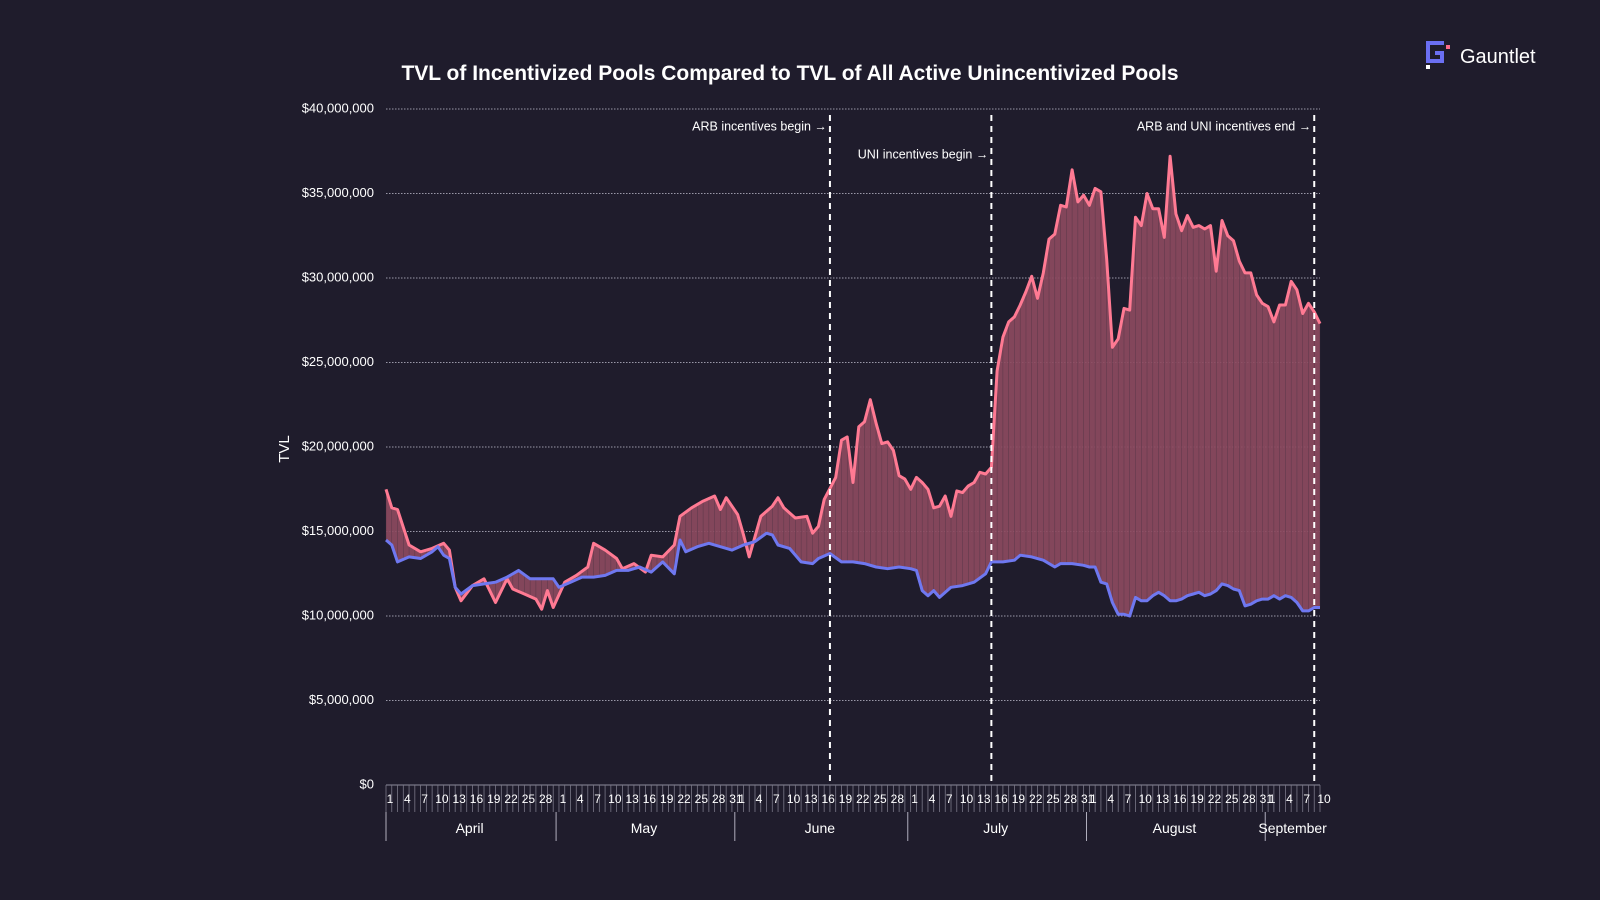  What do you see at coordinates (1175, 828) in the screenshot?
I see `month-label: August` at bounding box center [1175, 828].